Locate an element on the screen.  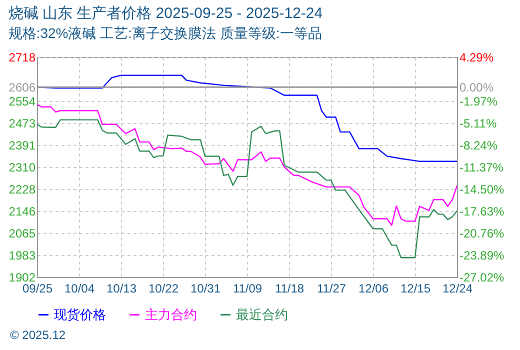
y-tick-label: 2146 is located at coordinates (22, 211).